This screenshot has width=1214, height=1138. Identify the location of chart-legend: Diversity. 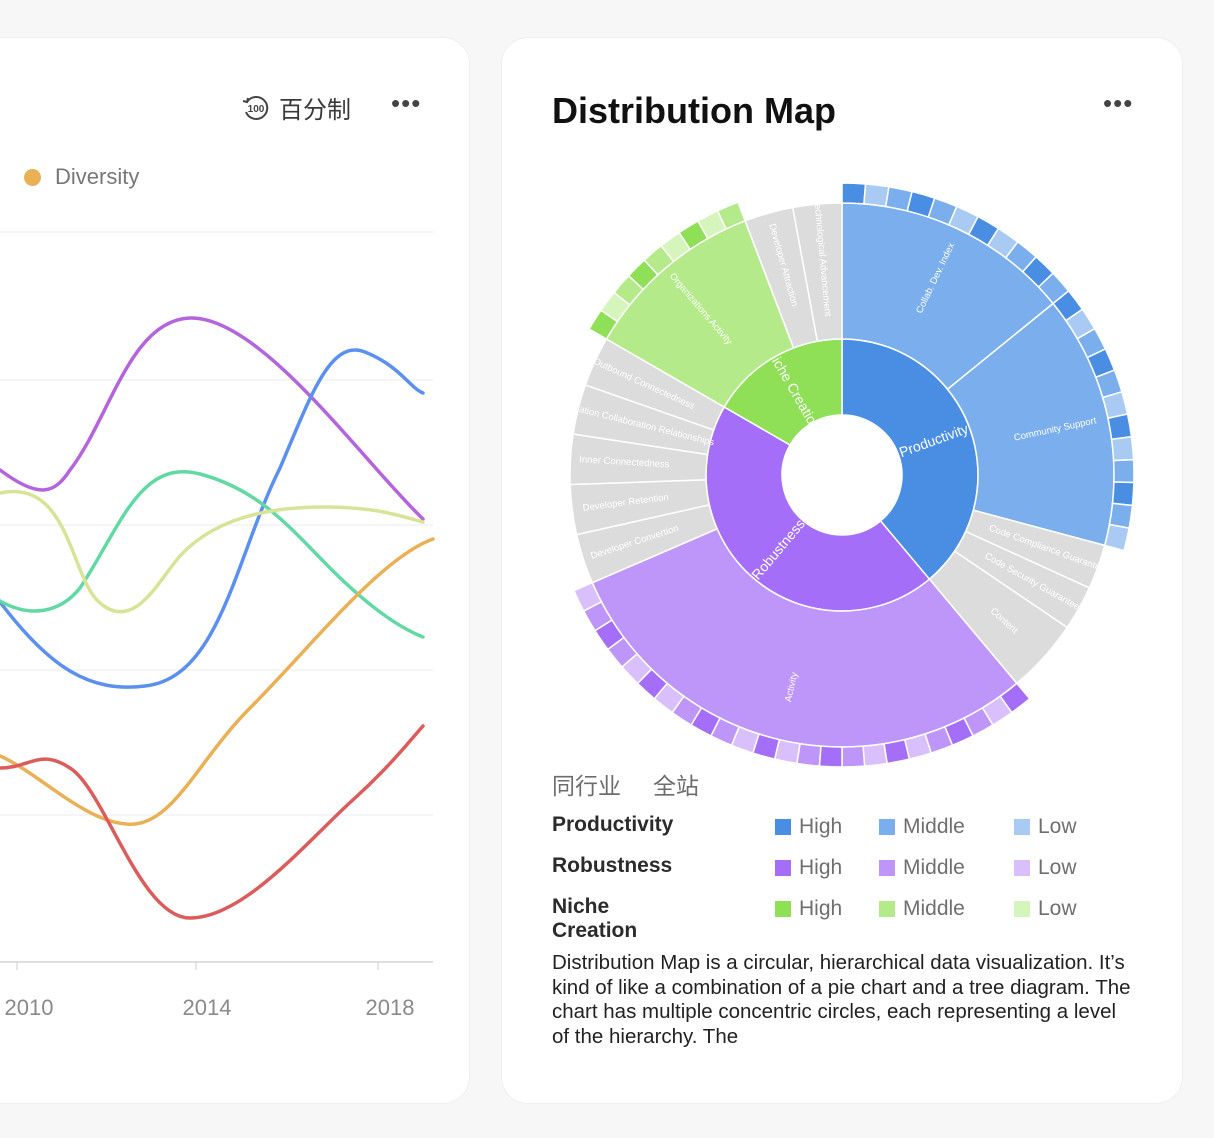
(81, 177).